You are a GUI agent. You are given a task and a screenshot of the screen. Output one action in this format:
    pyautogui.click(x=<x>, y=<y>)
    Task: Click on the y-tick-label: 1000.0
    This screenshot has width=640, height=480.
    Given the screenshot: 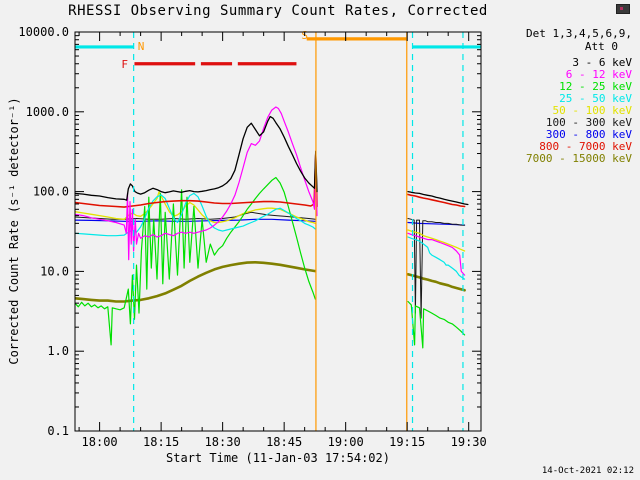 What is the action you would take?
    pyautogui.click(x=47, y=112)
    